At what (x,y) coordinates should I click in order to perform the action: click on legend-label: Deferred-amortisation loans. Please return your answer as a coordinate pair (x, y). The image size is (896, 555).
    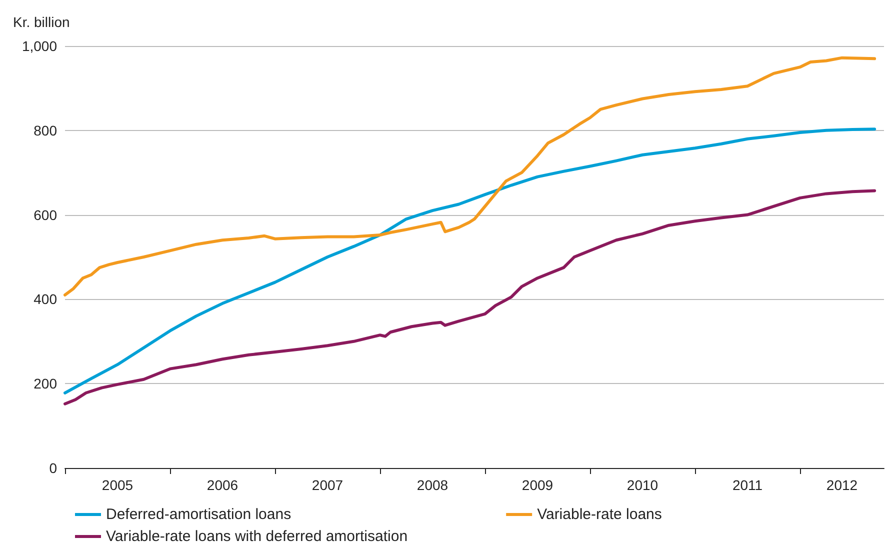
    Looking at the image, I should click on (199, 514).